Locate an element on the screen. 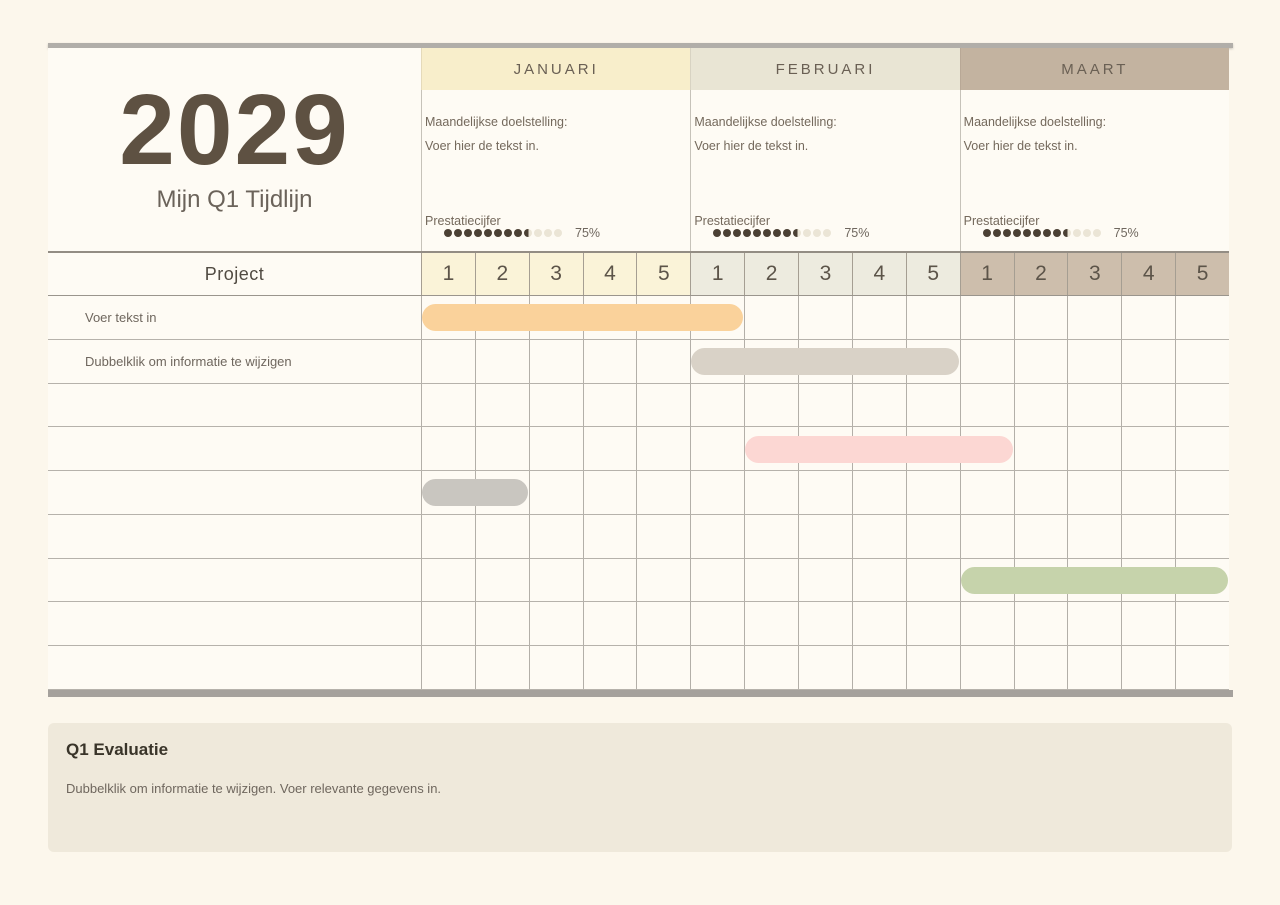 This screenshot has height=905, width=1280. month-header: MAART is located at coordinates (1094, 69).